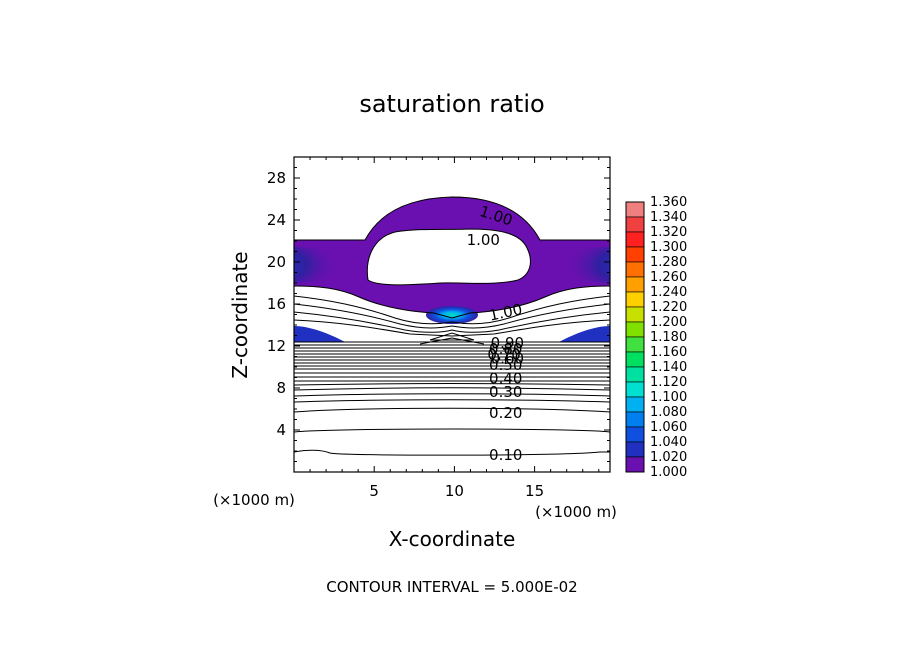 This screenshot has width=904, height=654. I want to click on colorbar-label: 1.180, so click(668, 337).